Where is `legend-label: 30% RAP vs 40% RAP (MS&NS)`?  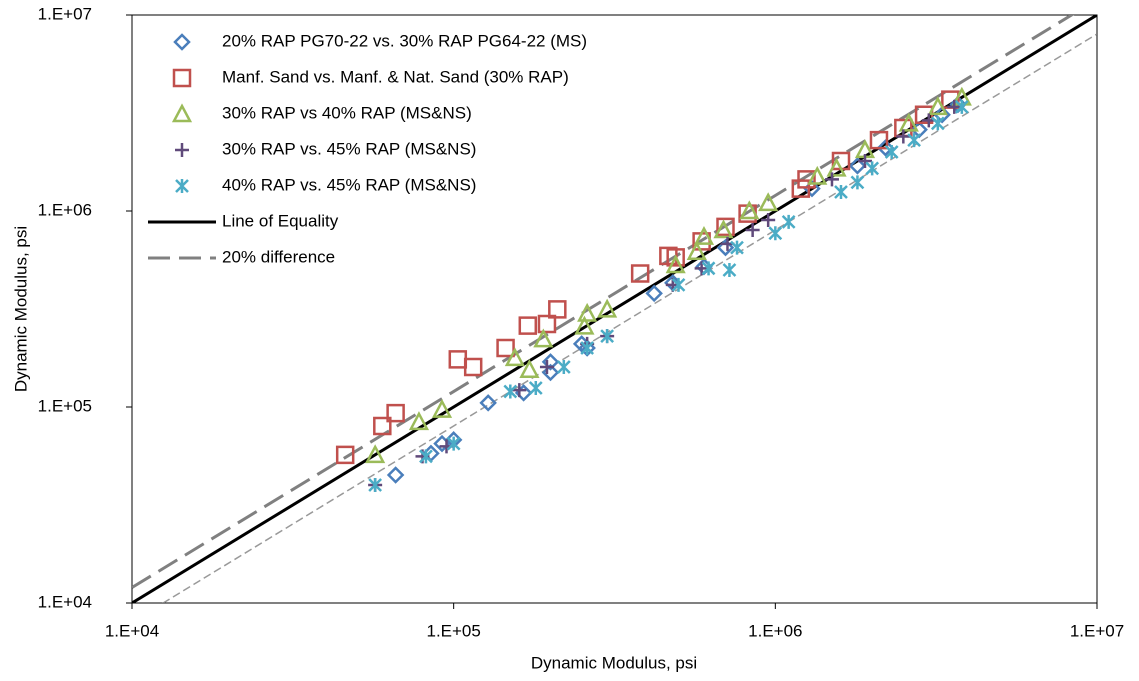 legend-label: 30% RAP vs 40% RAP (MS&NS) is located at coordinates (347, 112).